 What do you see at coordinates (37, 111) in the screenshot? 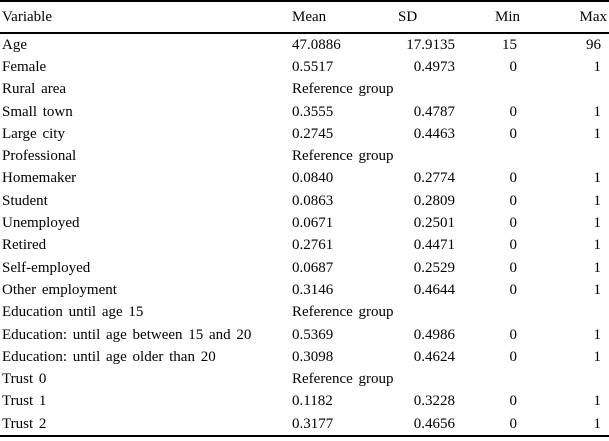
I see `cell-variable: Small town` at bounding box center [37, 111].